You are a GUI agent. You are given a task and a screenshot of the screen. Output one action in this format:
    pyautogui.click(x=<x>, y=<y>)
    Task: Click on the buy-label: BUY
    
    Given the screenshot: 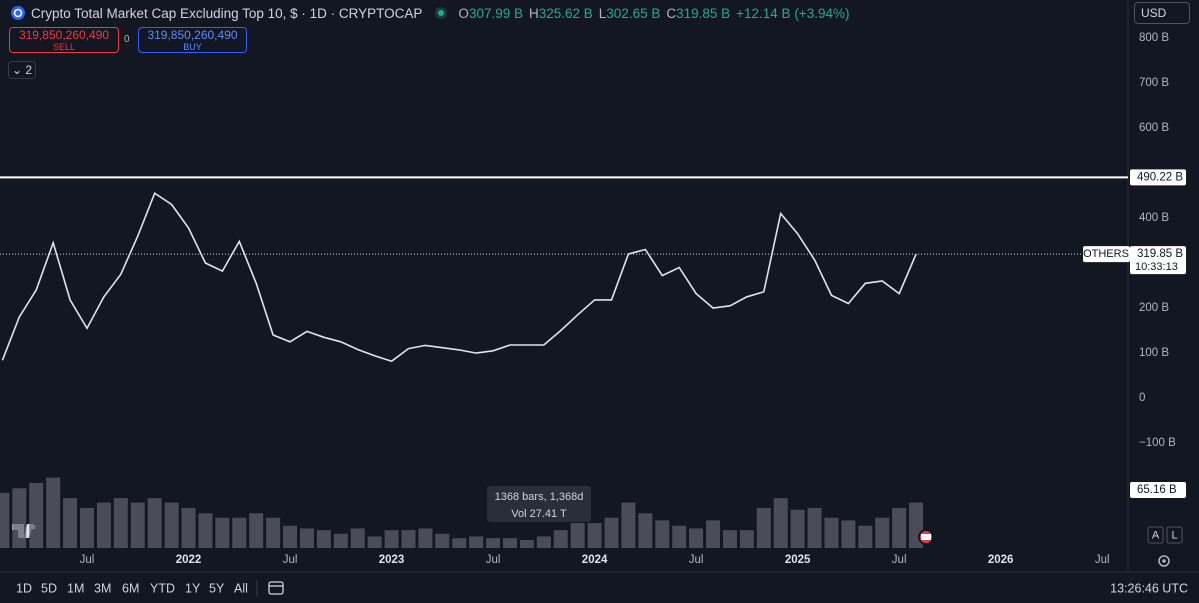 What is the action you would take?
    pyautogui.click(x=192, y=47)
    